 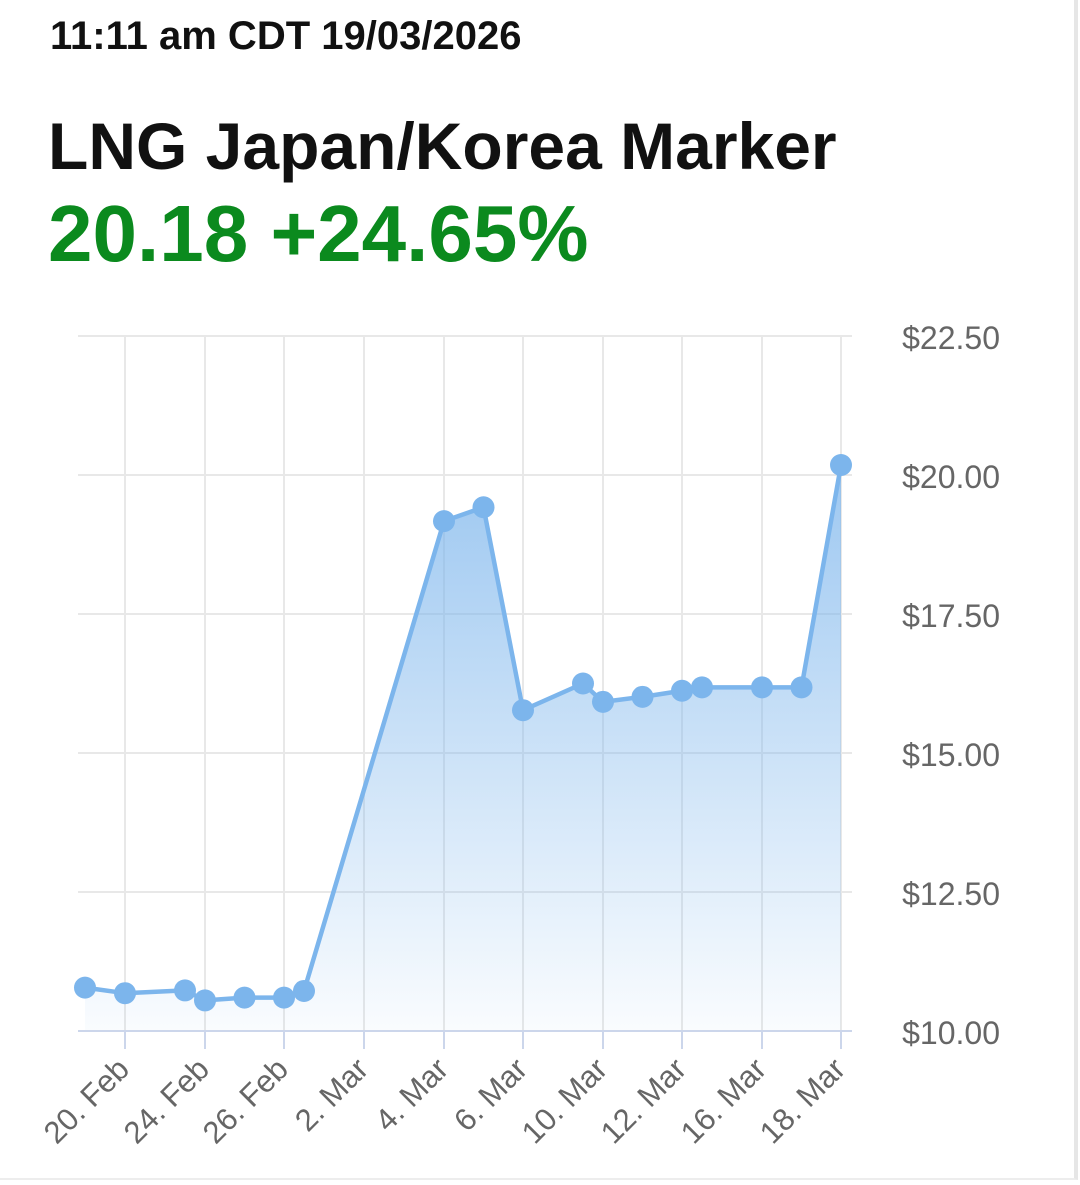 I want to click on x-tick-label: 12. Mar, so click(x=643, y=1100).